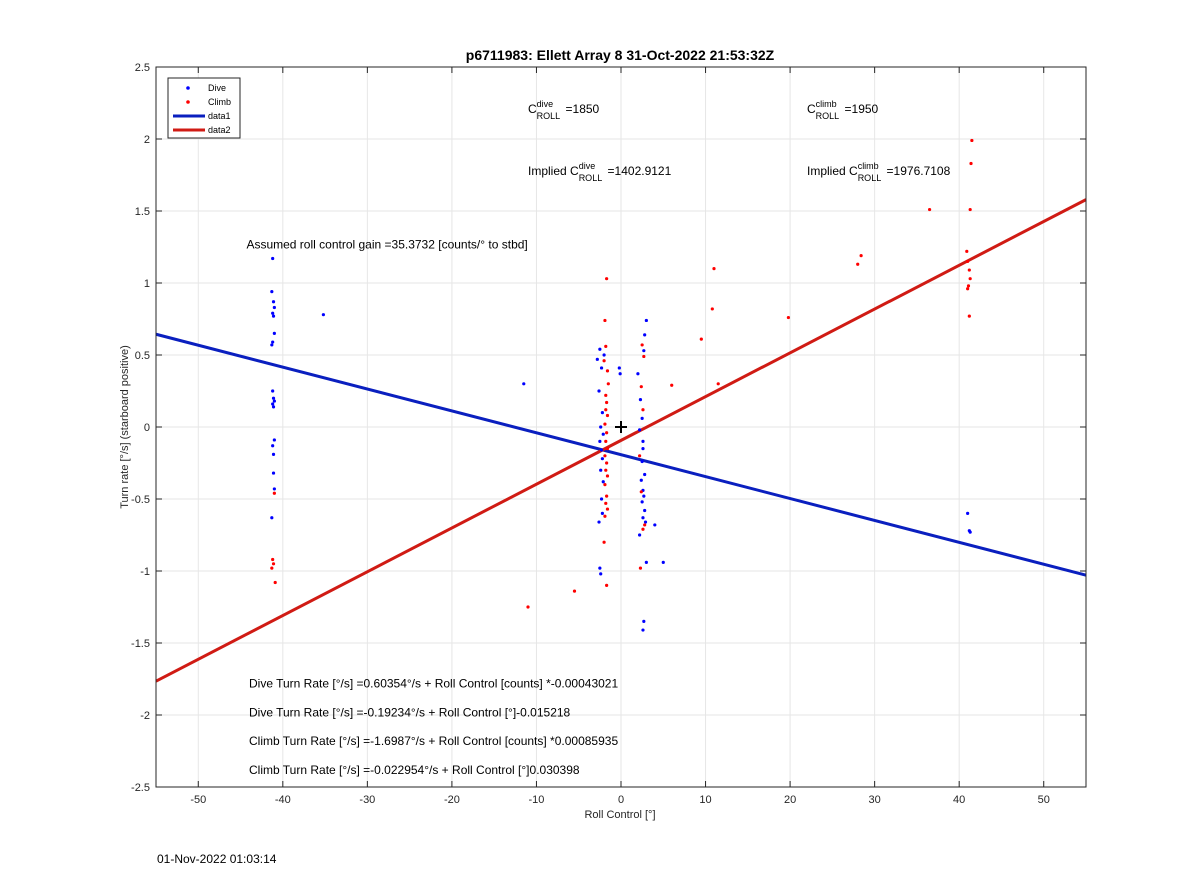  I want to click on legend-label-data1: data1, so click(219, 116).